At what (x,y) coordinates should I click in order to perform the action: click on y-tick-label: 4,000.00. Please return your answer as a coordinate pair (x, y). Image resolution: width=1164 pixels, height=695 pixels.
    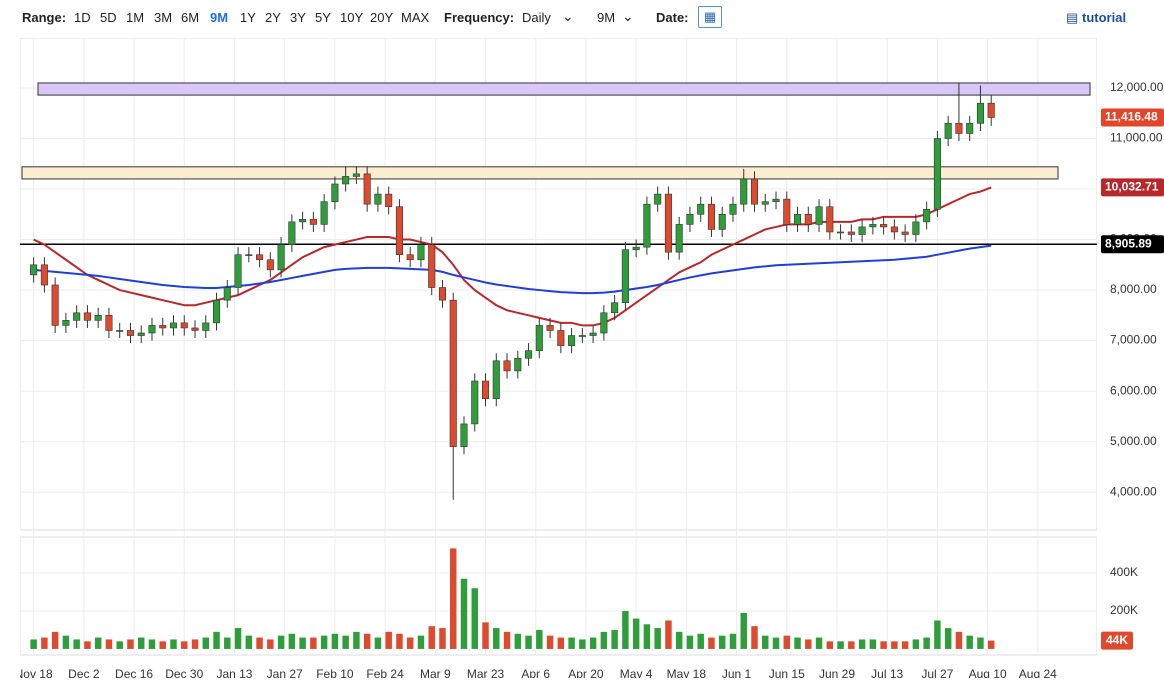
    Looking at the image, I should click on (1133, 491).